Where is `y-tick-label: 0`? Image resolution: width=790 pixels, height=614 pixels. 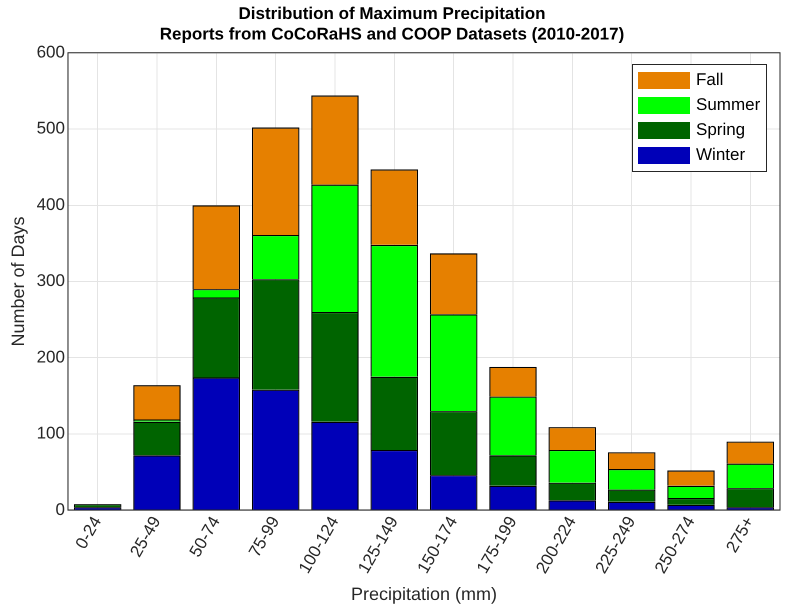 y-tick-label: 0 is located at coordinates (60, 509).